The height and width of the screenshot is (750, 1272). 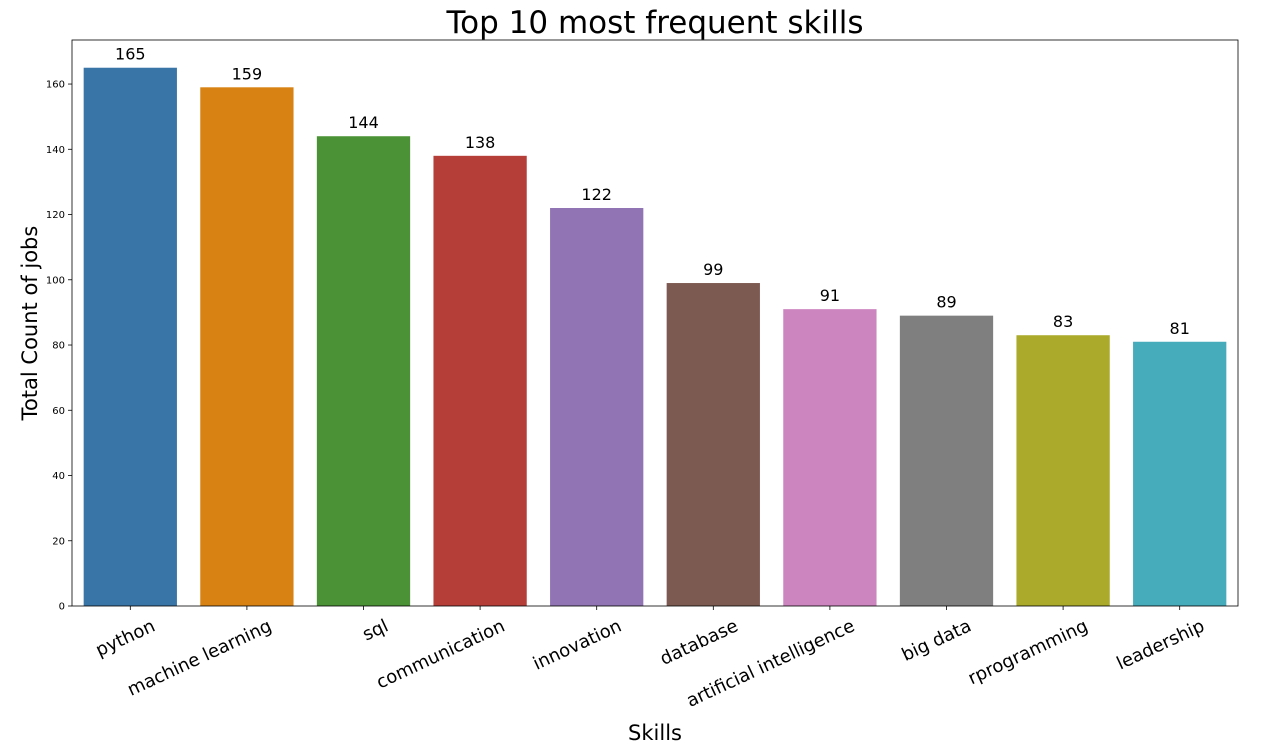 I want to click on y-tick-label: 20, so click(x=58, y=541).